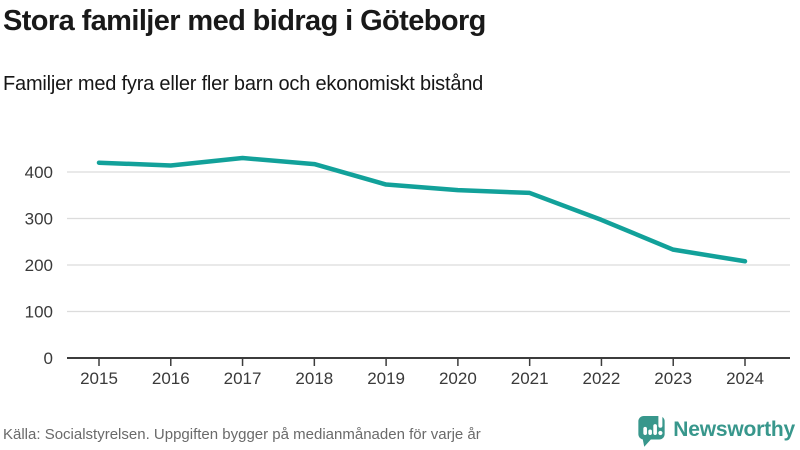 This screenshot has width=800, height=450. What do you see at coordinates (39, 172) in the screenshot?
I see `y-axis-label: 400` at bounding box center [39, 172].